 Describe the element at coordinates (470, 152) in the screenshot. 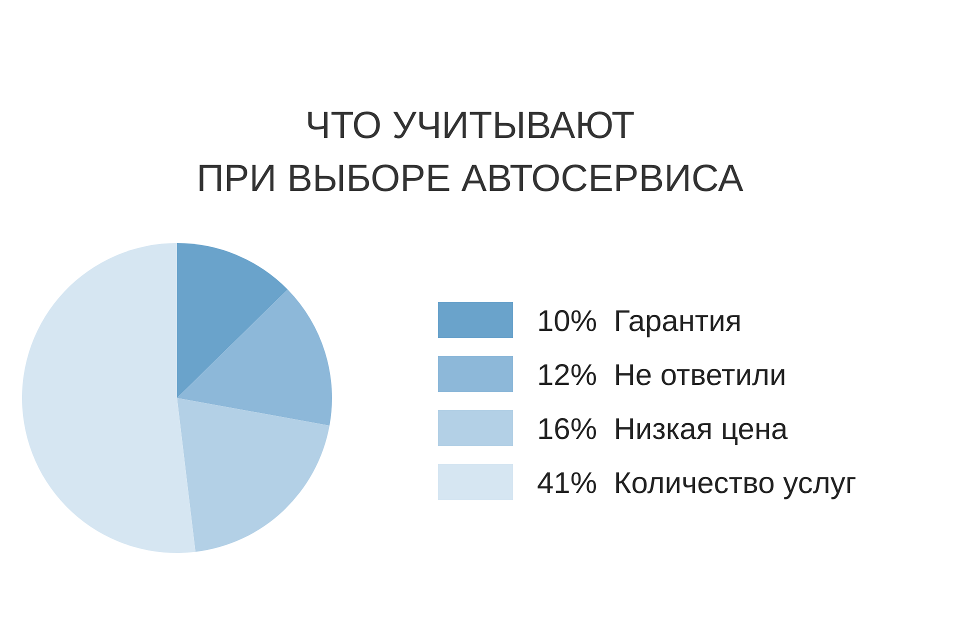

I see `chart-title: ЧТО УЧИТЫВАЮТ ПРИ ВЫБОРЕ АВТОСЕРВИСА` at that location.